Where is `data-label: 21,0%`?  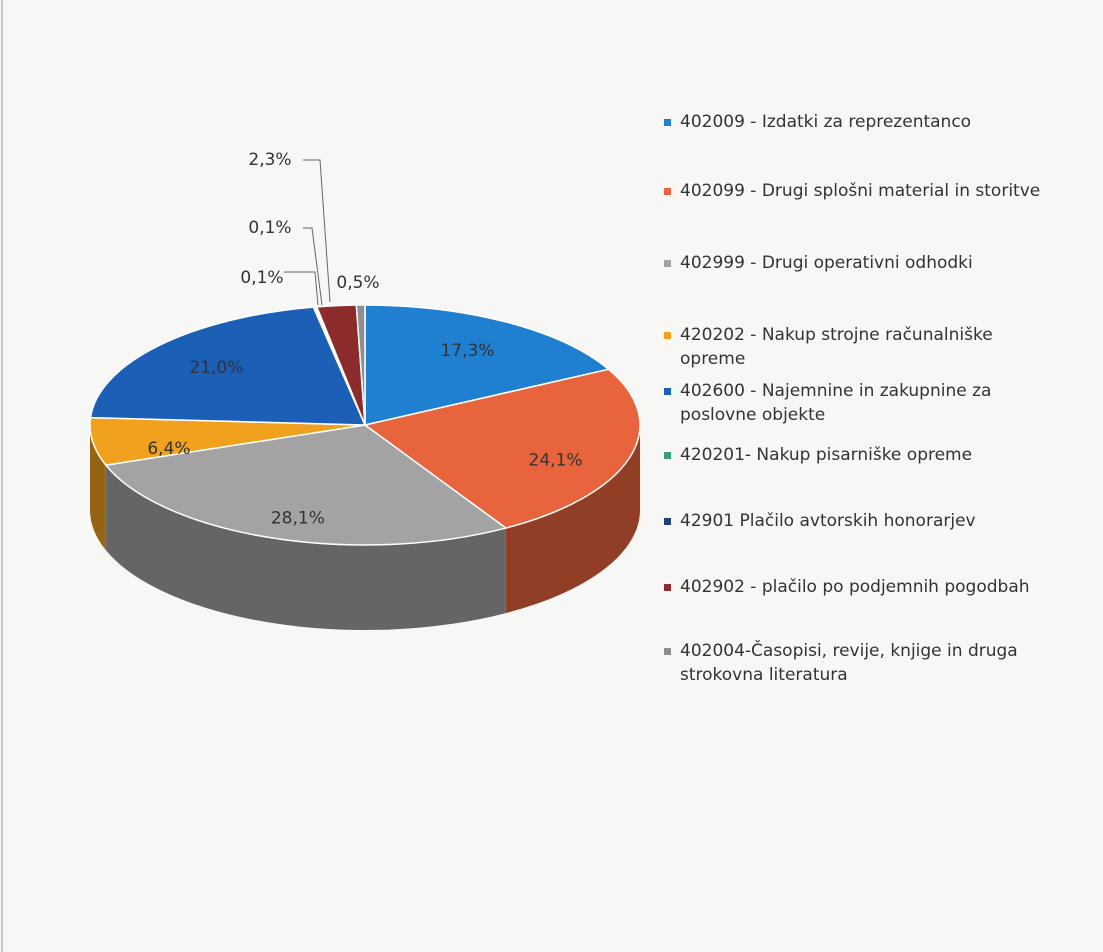 data-label: 21,0% is located at coordinates (216, 368).